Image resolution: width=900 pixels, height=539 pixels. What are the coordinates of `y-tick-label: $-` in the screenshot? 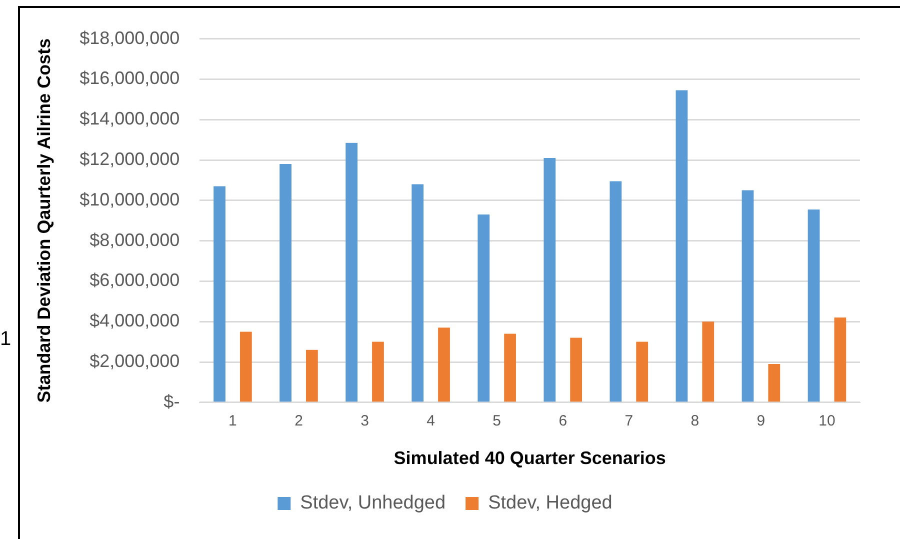 It's located at (172, 401).